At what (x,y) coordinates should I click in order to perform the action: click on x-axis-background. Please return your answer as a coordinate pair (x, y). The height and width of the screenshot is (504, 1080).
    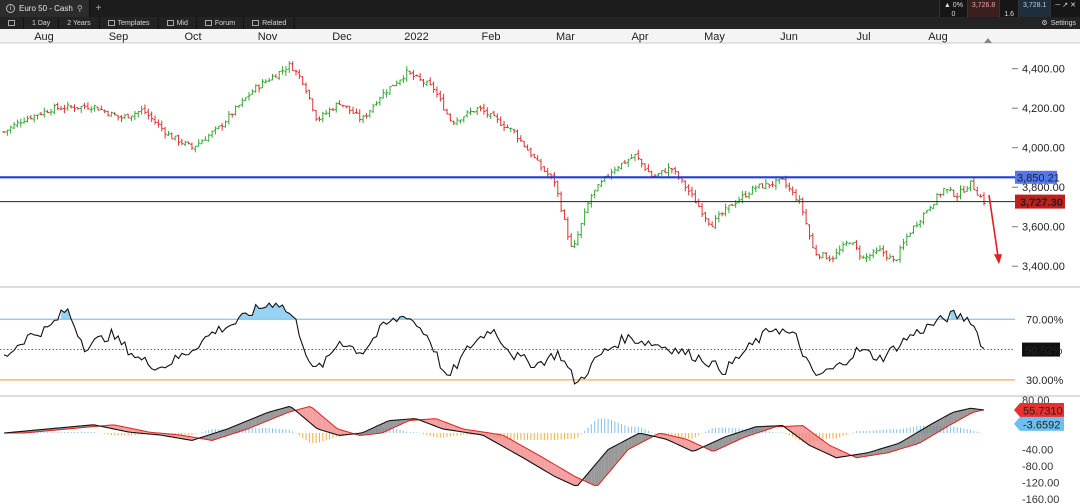
    Looking at the image, I should click on (540, 36).